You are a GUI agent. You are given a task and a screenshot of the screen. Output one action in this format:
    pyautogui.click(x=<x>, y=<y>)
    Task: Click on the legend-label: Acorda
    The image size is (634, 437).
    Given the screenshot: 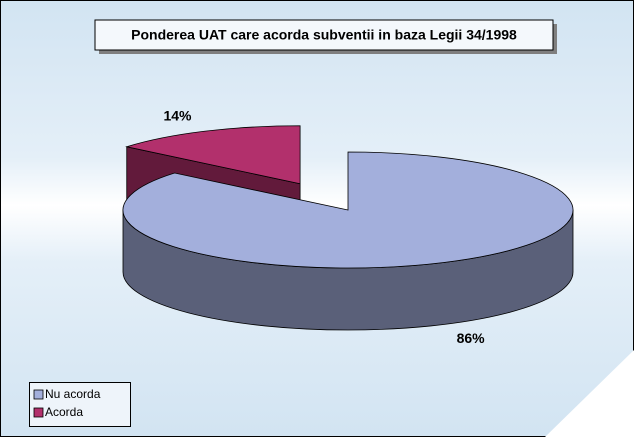 What is the action you would take?
    pyautogui.click(x=64, y=412)
    